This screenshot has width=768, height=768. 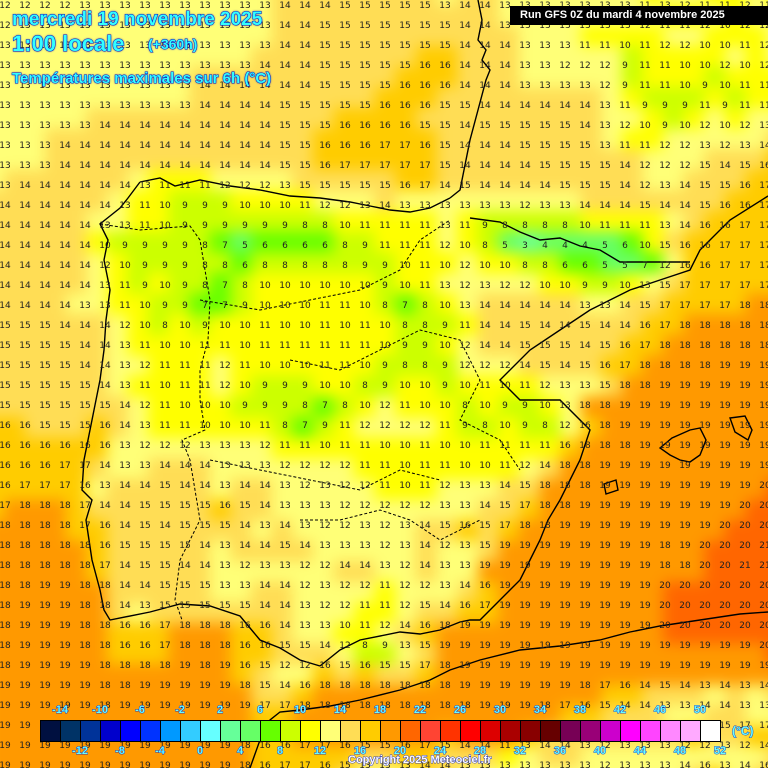 What do you see at coordinates (225, 286) in the screenshot?
I see `grid-value: 7` at bounding box center [225, 286].